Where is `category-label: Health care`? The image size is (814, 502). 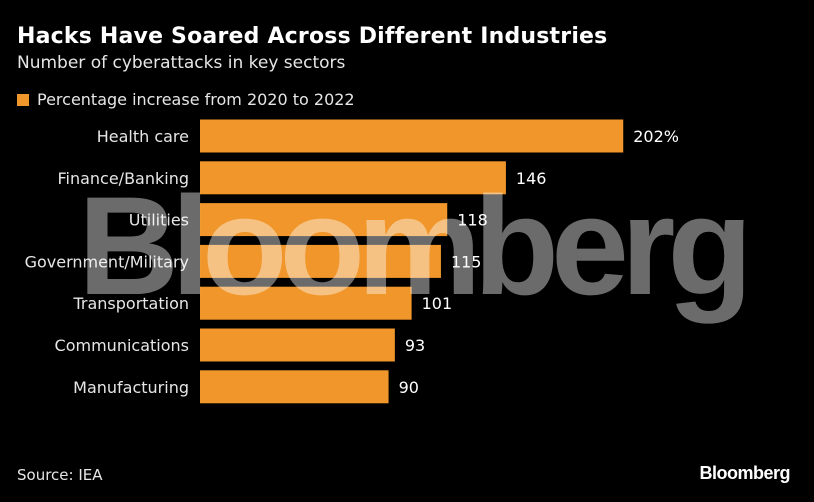 category-label: Health care is located at coordinates (143, 136).